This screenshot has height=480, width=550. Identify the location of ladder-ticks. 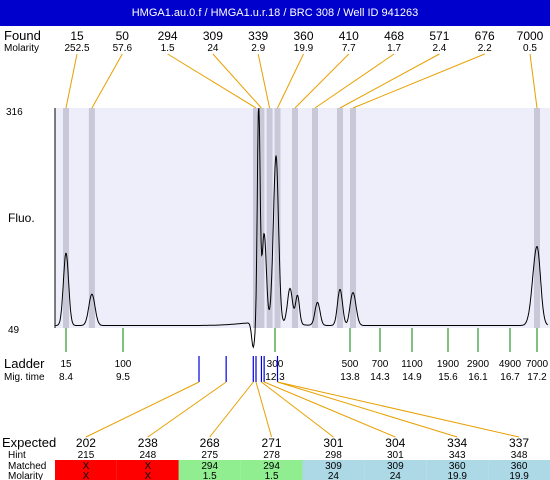
(301, 340).